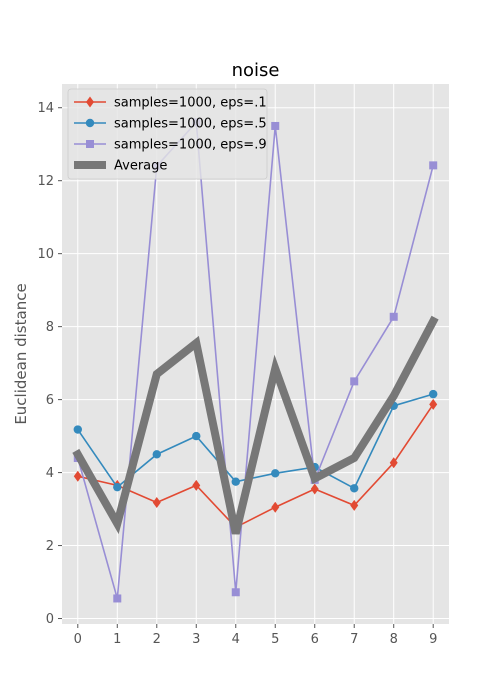 This screenshot has height=700, width=500. What do you see at coordinates (315, 639) in the screenshot?
I see `x-tick-label: 6` at bounding box center [315, 639].